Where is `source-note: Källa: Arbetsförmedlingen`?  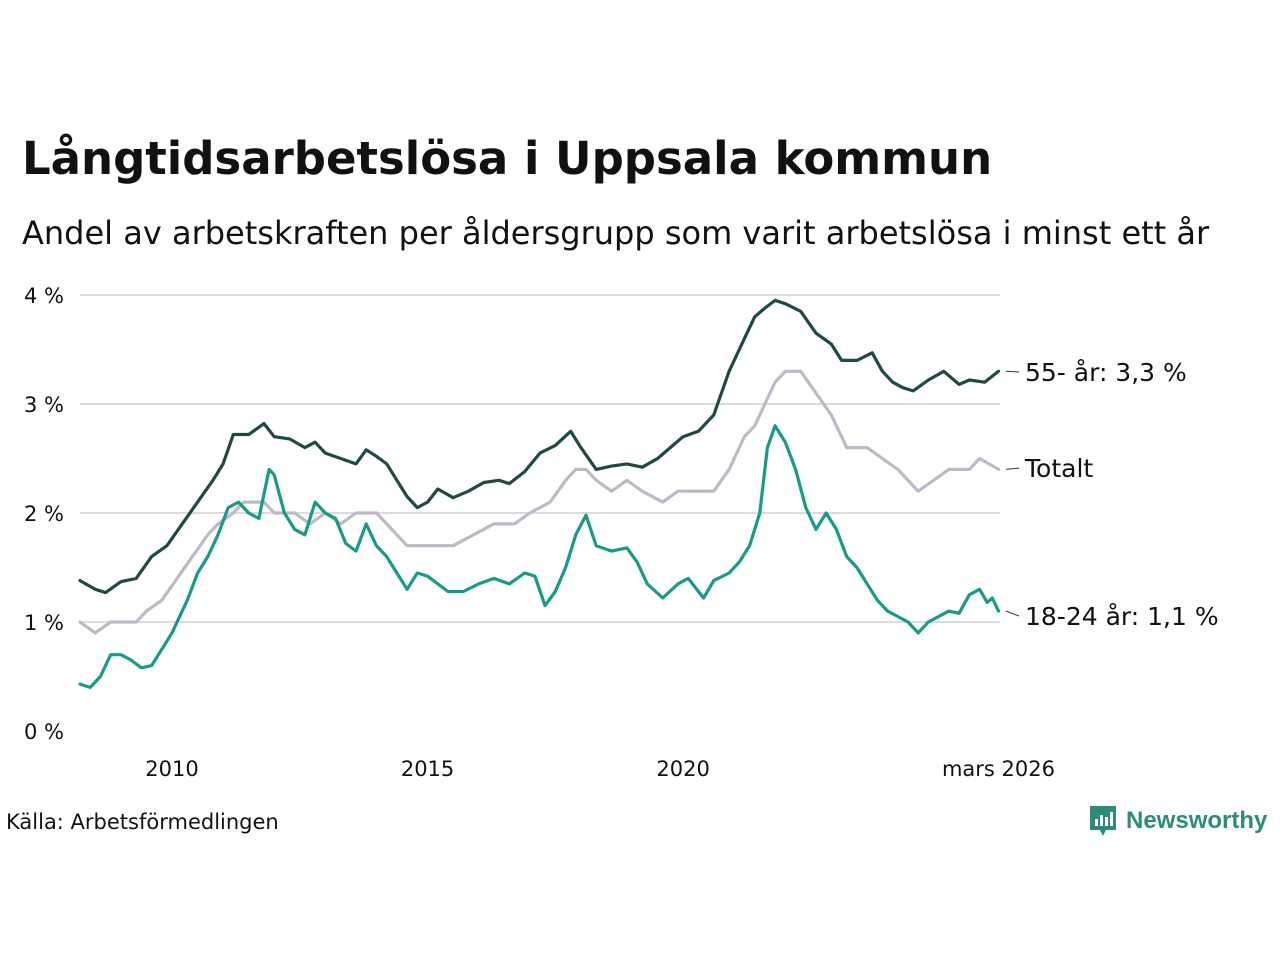 source-note: Källa: Arbetsförmedlingen is located at coordinates (142, 822).